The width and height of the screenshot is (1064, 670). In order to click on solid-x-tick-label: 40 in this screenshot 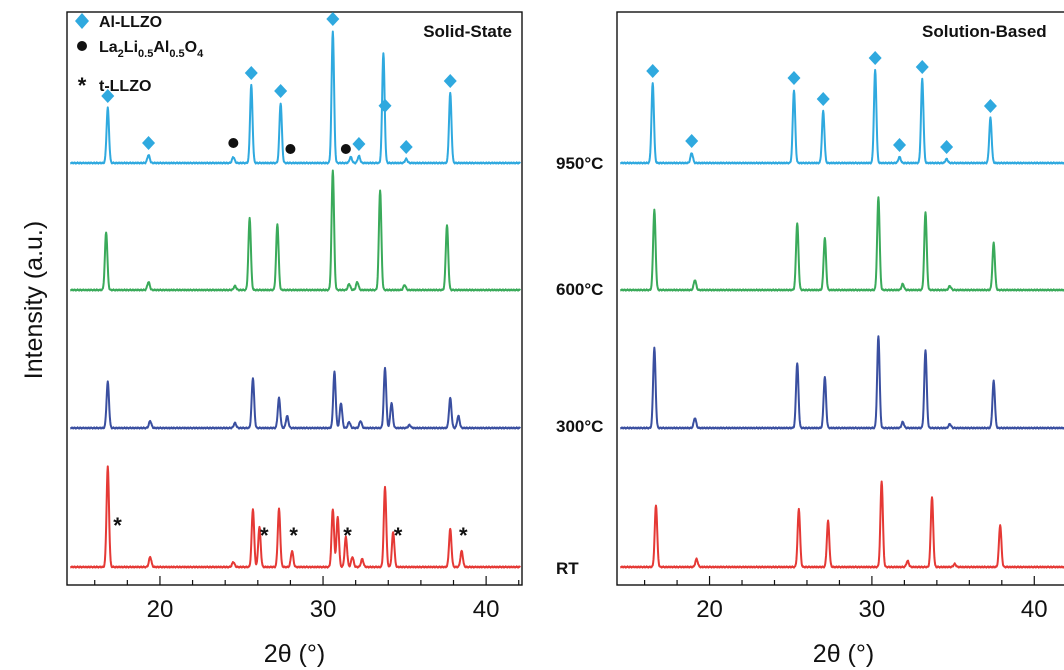, I will do `click(486, 609)`.